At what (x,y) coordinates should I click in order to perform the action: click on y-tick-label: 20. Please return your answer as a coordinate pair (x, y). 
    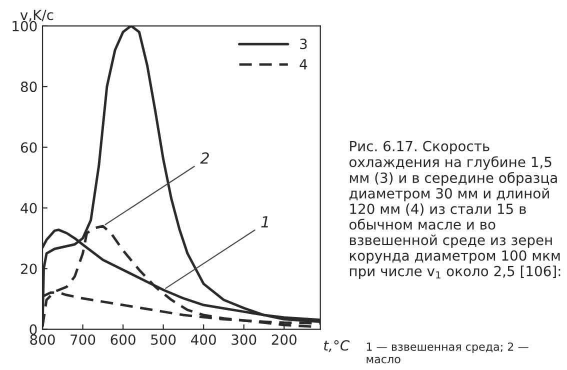
    Looking at the image, I should click on (29, 269).